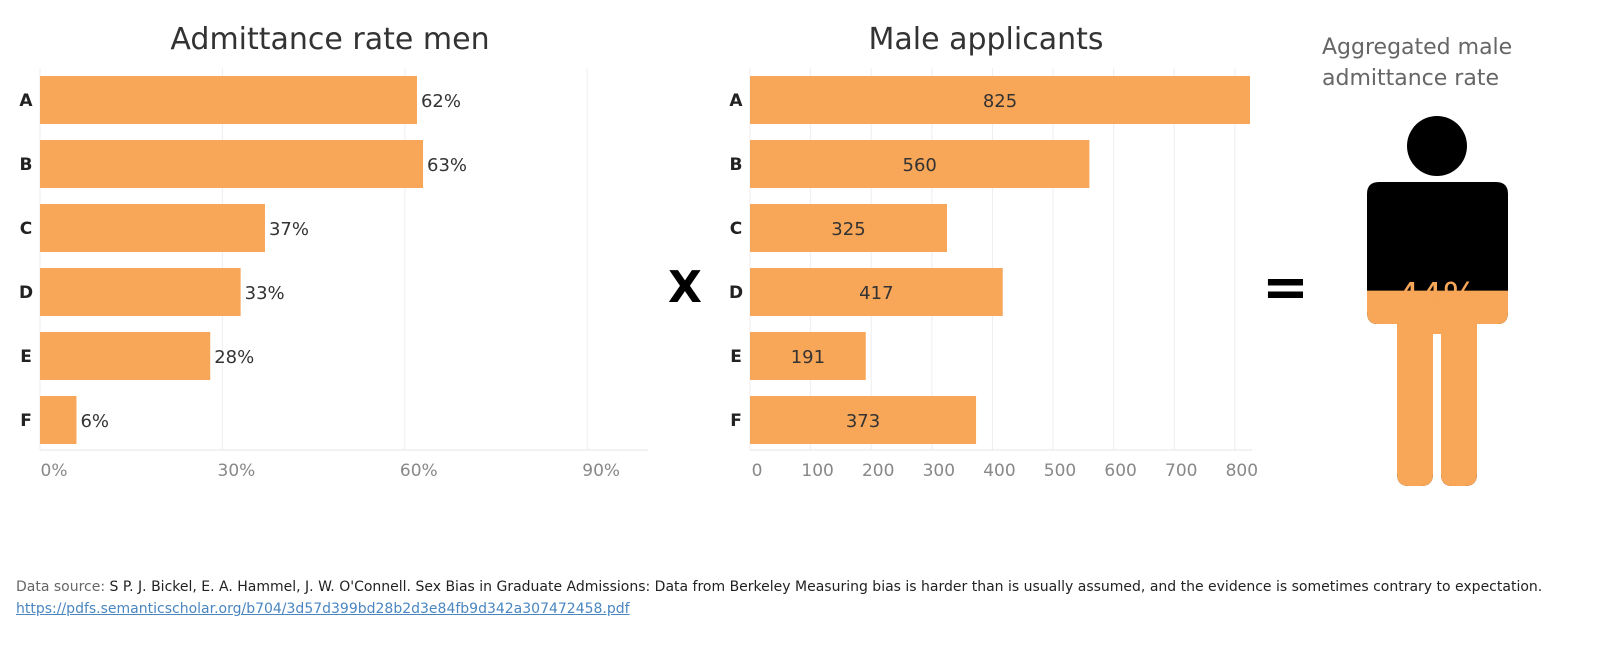 The height and width of the screenshot is (650, 1600). I want to click on data-source-label: Data source:, so click(61, 587).